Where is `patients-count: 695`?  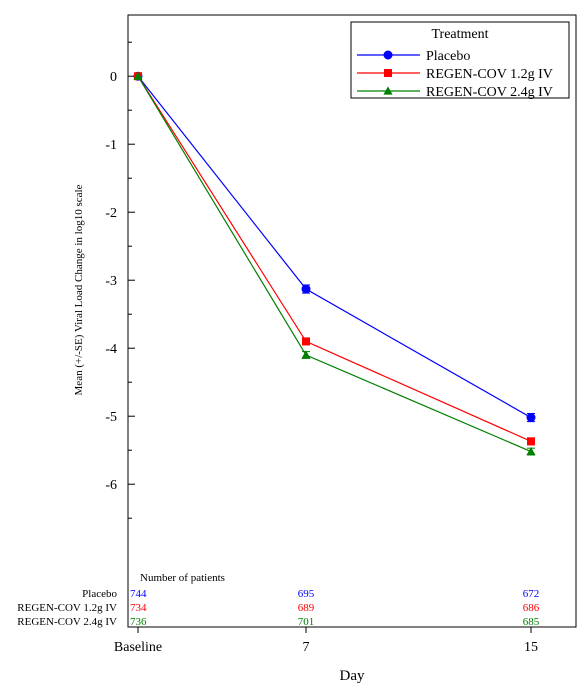
patients-count: 695 is located at coordinates (306, 594).